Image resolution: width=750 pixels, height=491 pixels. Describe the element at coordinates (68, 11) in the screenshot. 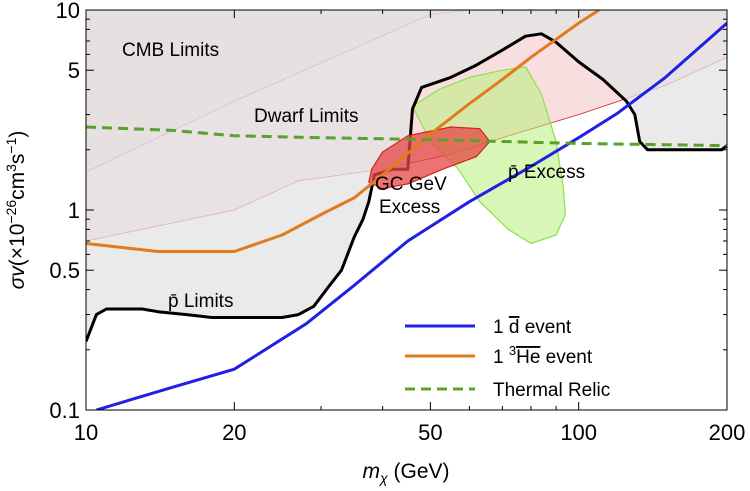

I see `y-tick-label: 10` at that location.